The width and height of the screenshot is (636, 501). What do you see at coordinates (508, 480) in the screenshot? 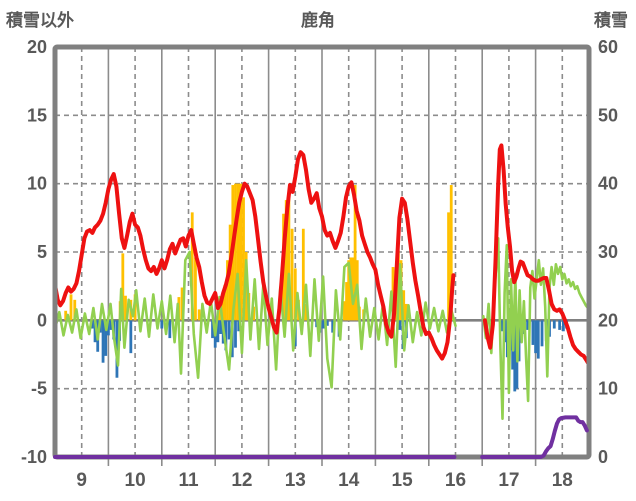
I see `x-axis-tick-label: 17` at bounding box center [508, 480].